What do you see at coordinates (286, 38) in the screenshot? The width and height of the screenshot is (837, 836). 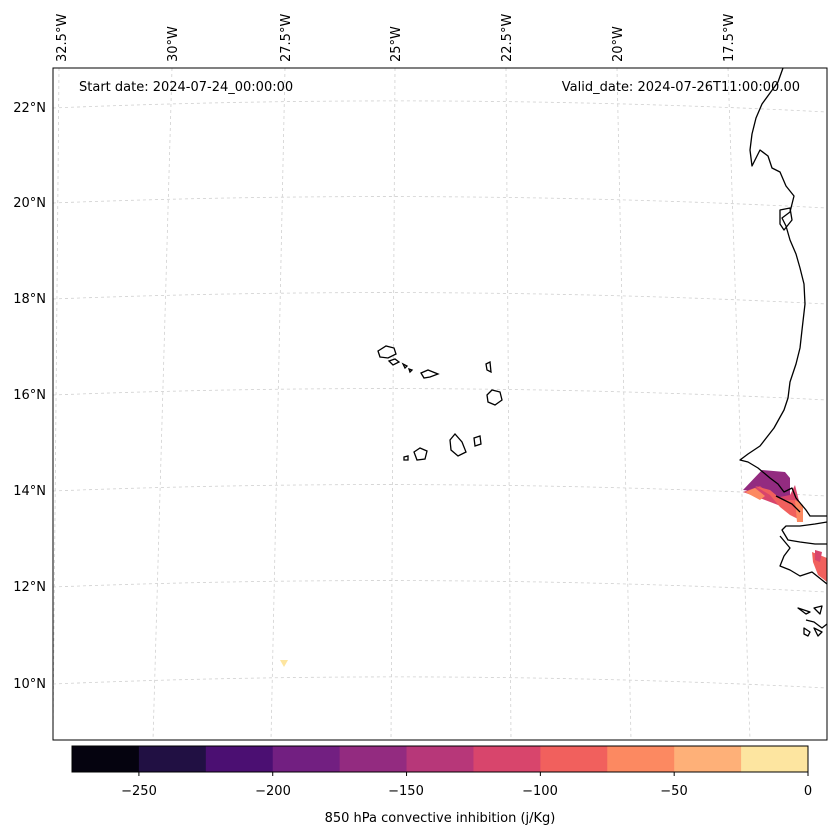 I see `lon-label: 27.5°W` at bounding box center [286, 38].